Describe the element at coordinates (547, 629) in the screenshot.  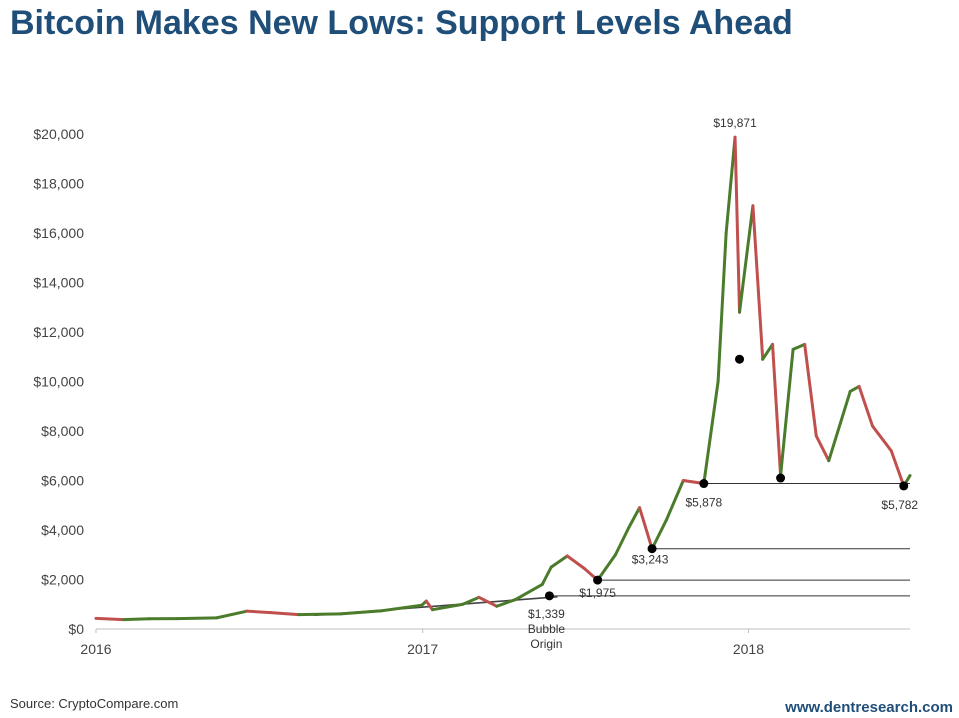
I see `data-sublabel: Bubble` at that location.